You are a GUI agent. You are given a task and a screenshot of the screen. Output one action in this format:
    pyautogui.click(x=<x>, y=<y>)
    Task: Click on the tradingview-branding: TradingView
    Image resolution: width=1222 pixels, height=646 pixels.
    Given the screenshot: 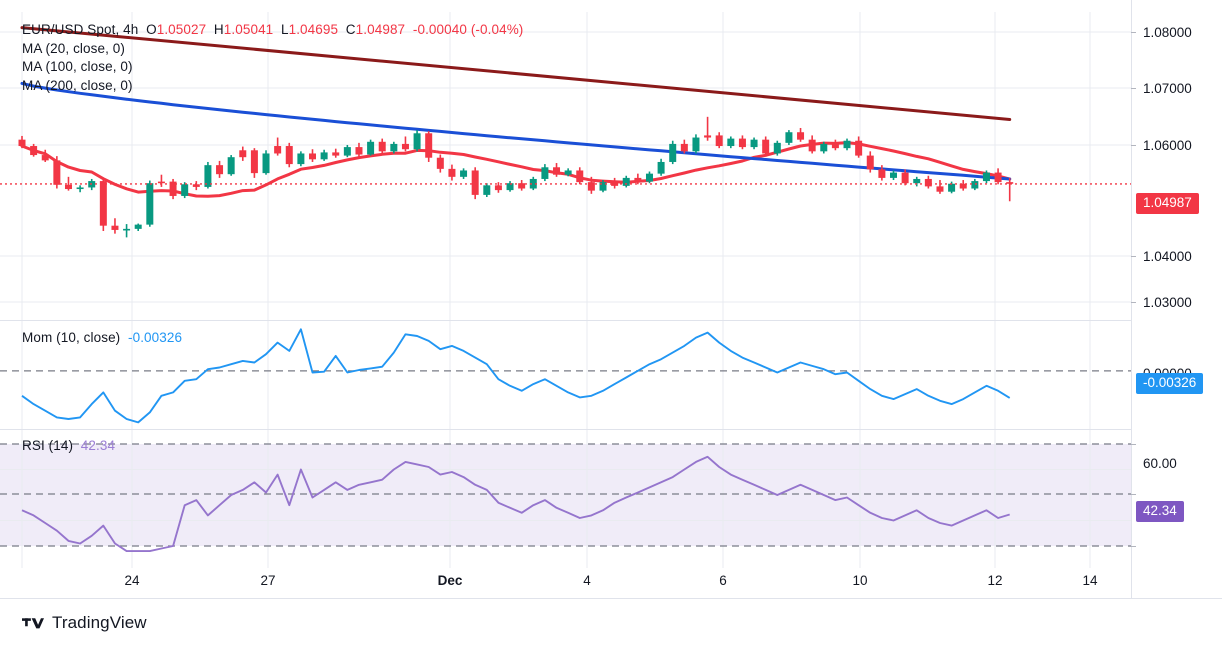 What is the action you would take?
    pyautogui.click(x=84, y=623)
    